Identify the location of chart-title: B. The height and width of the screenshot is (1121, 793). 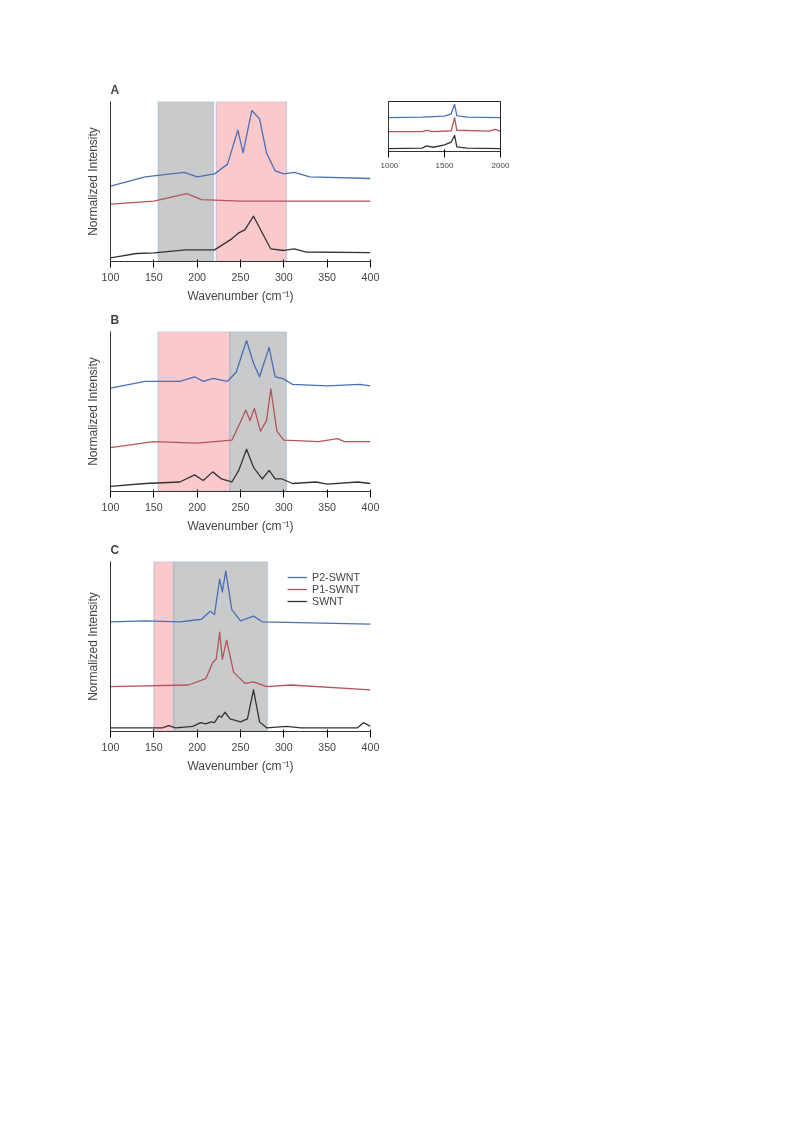
(115, 319).